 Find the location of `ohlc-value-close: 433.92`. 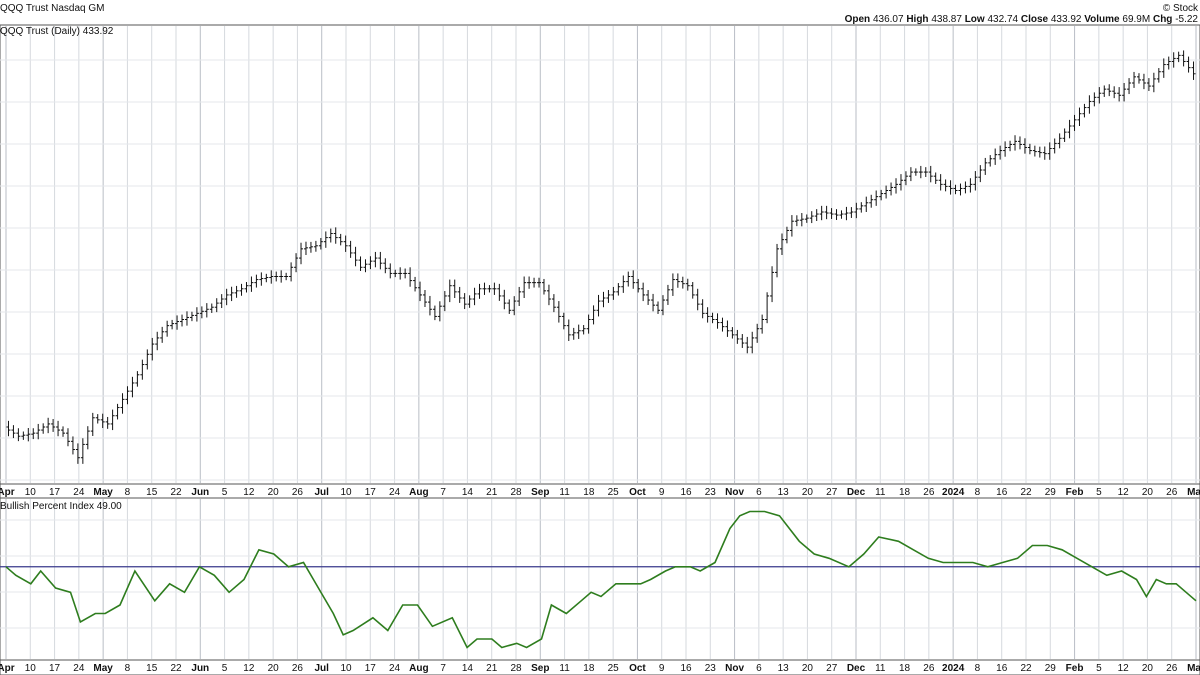

ohlc-value-close: 433.92 is located at coordinates (1066, 19).